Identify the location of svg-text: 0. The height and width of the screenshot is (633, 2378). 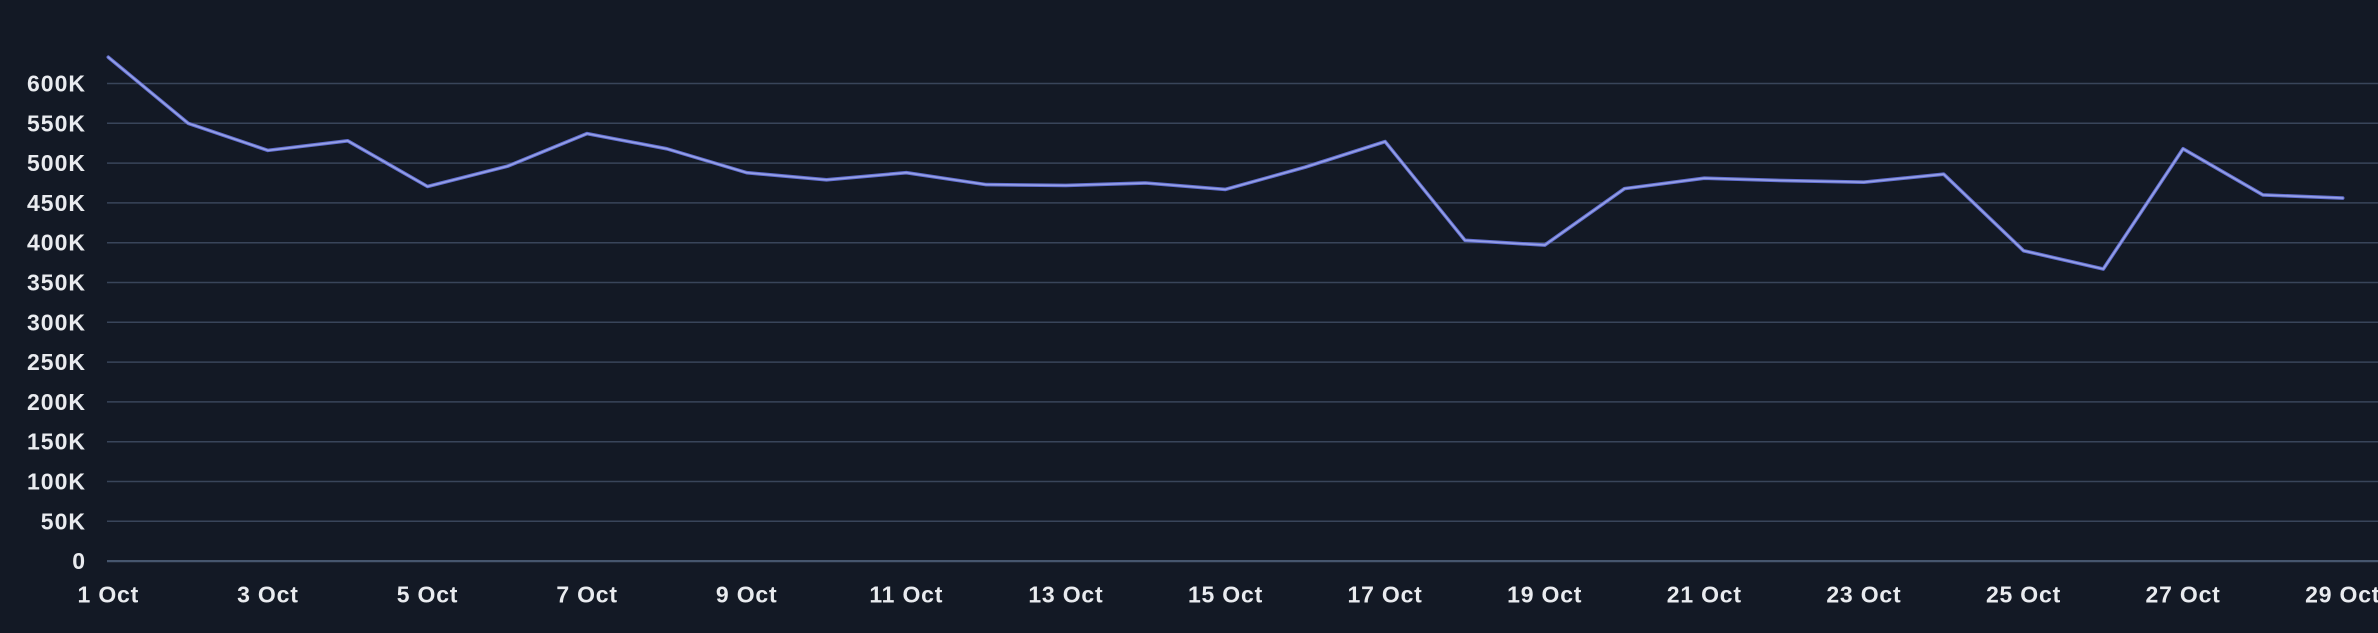
(79, 561).